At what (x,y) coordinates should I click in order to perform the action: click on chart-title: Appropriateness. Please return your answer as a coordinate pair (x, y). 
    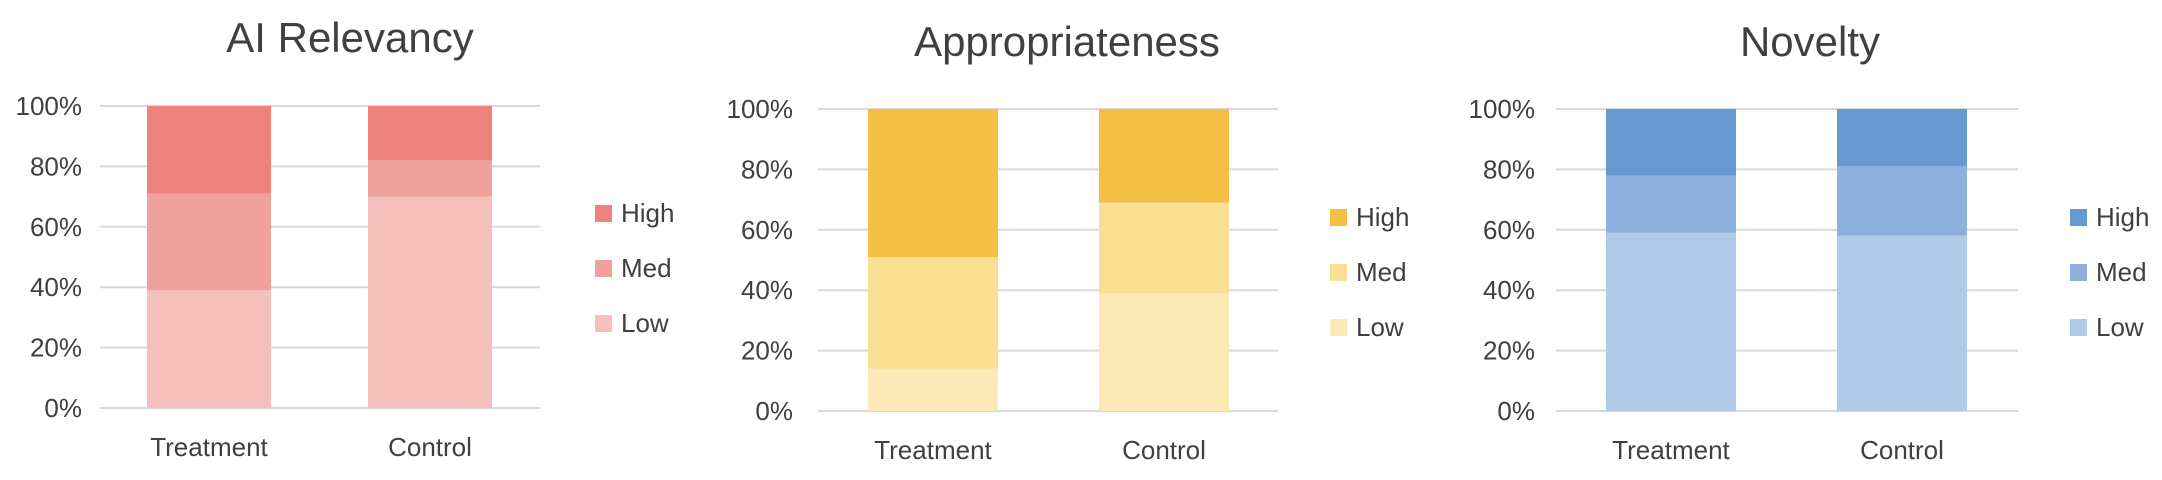
    Looking at the image, I should click on (1067, 41).